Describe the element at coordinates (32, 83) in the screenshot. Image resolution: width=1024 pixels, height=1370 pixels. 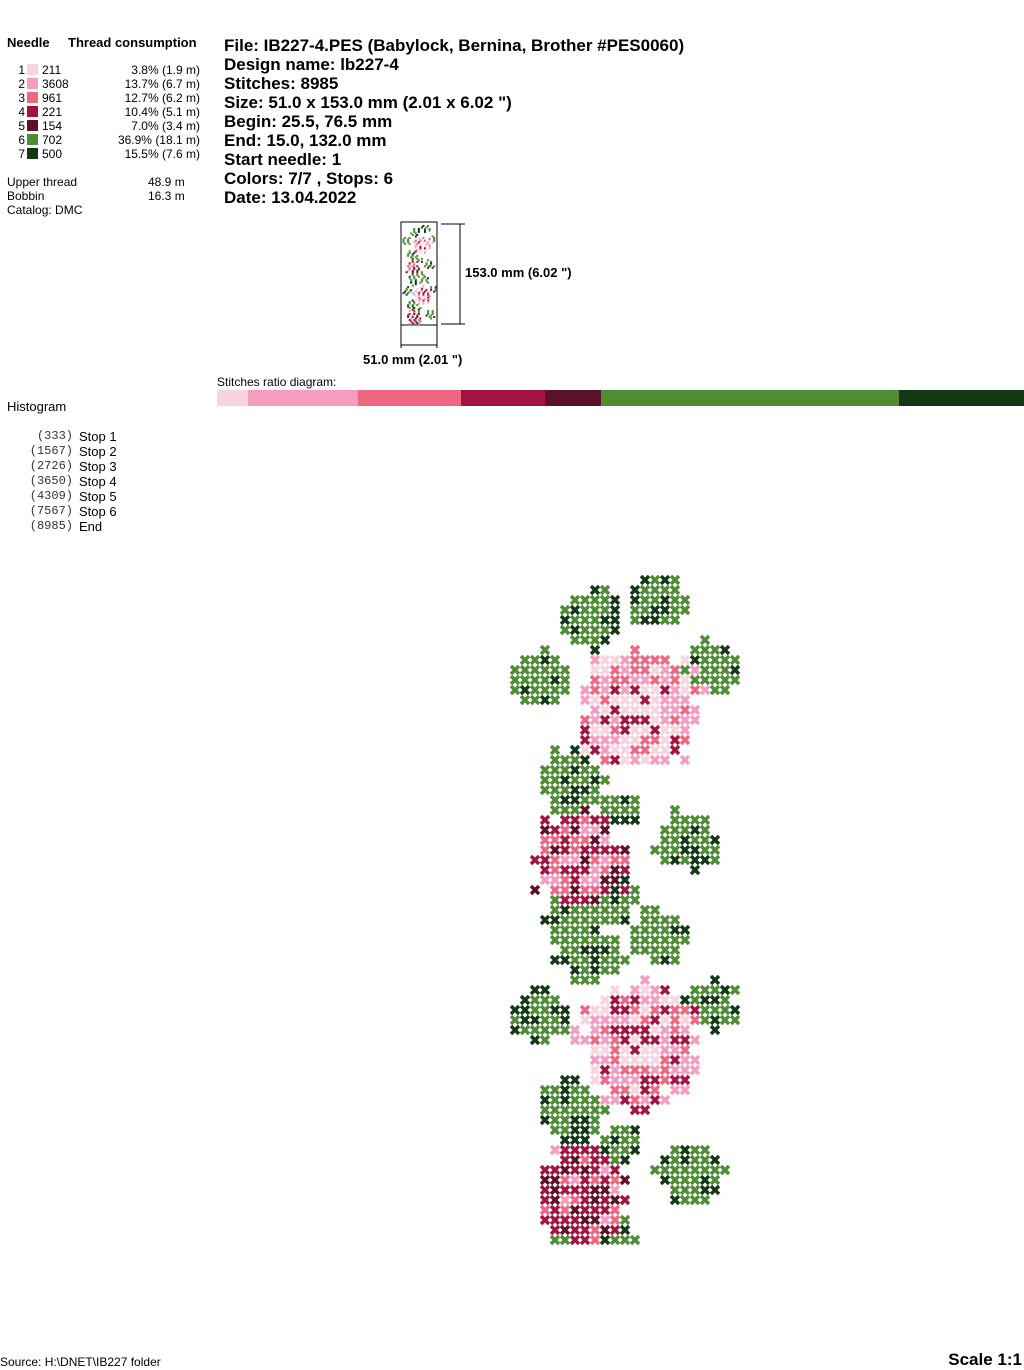
I see `color-swatch` at that location.